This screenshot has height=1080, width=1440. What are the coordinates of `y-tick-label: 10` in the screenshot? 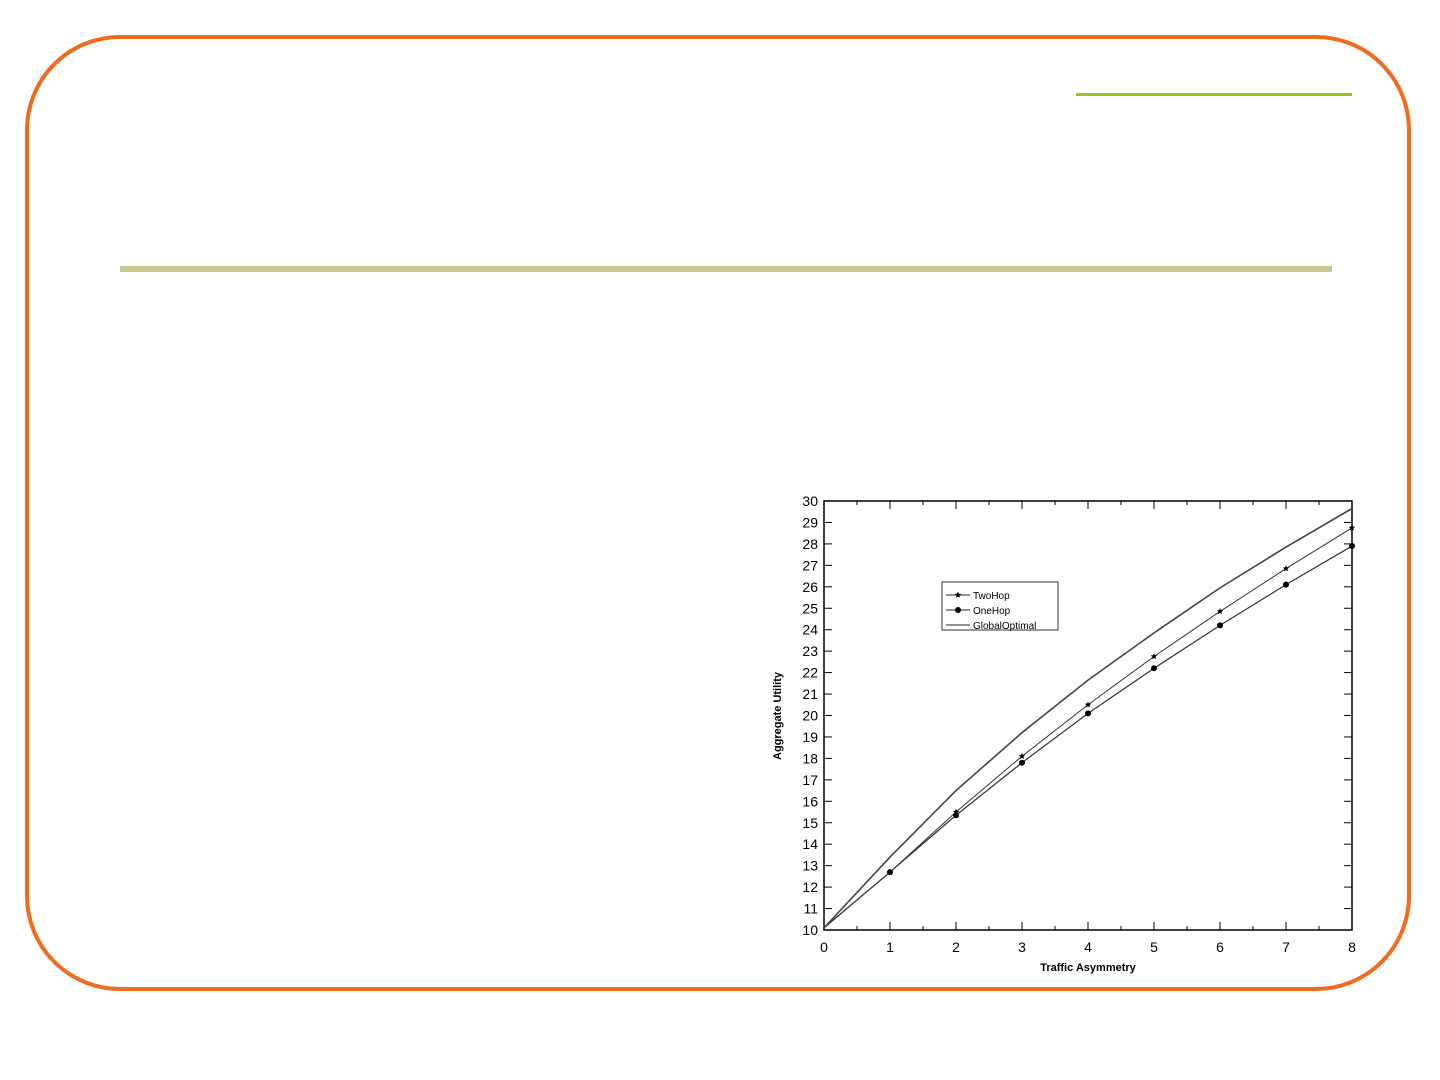 It's located at (810, 930).